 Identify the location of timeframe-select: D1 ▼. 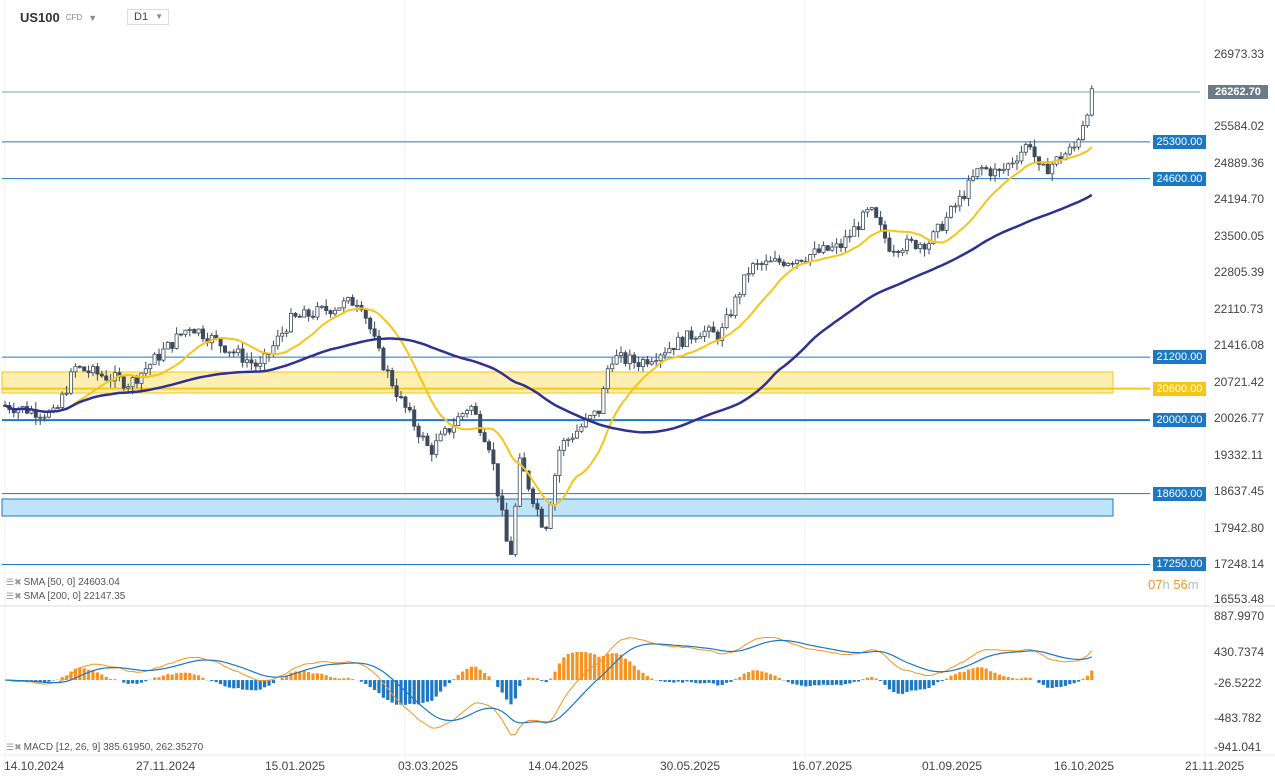
(148, 17).